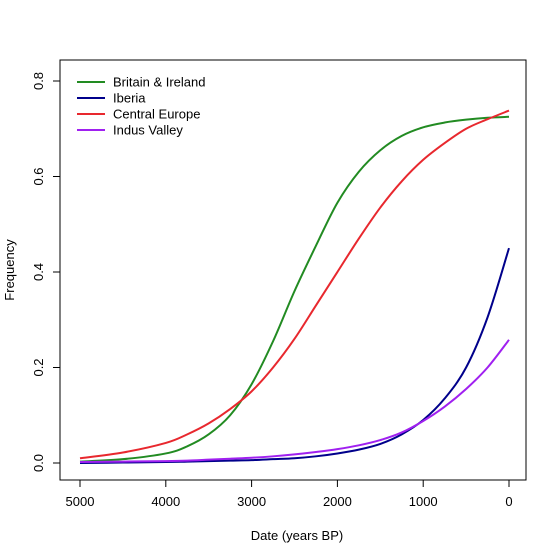  I want to click on x-tick-label: 0, so click(508, 501).